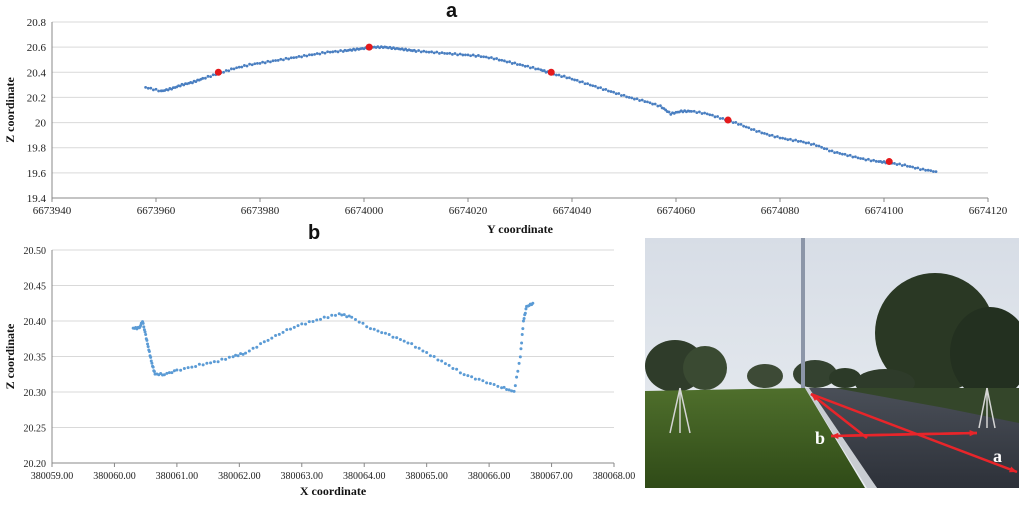 This screenshot has height=505, width=1024. Describe the element at coordinates (815, 398) in the screenshot. I see `arrow-a-start-head` at that location.